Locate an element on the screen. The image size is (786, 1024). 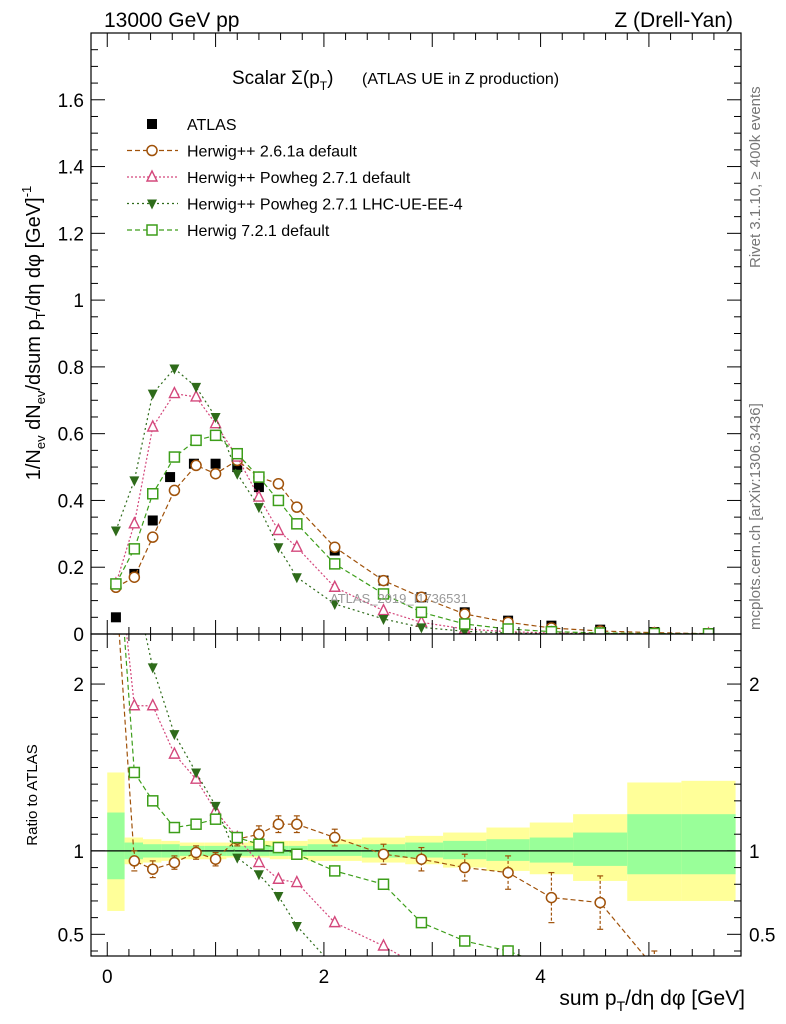
ratio-xlabel: sum pT/dη dφ [GeV] is located at coordinates (652, 1000).